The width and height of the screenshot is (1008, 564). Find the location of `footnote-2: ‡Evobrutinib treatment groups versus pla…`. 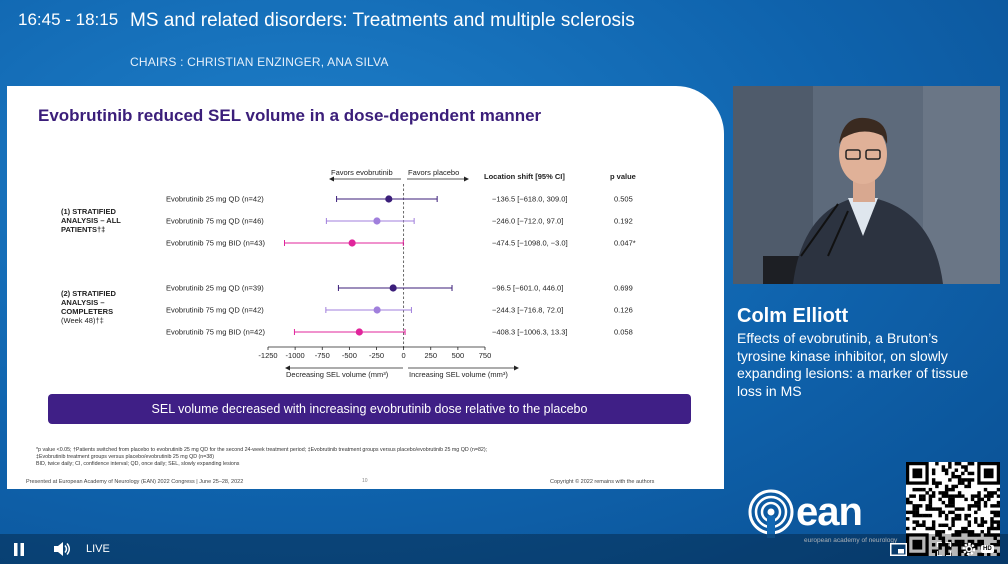

footnote-2: ‡Evobrutinib treatment groups versus pla… is located at coordinates (125, 457).